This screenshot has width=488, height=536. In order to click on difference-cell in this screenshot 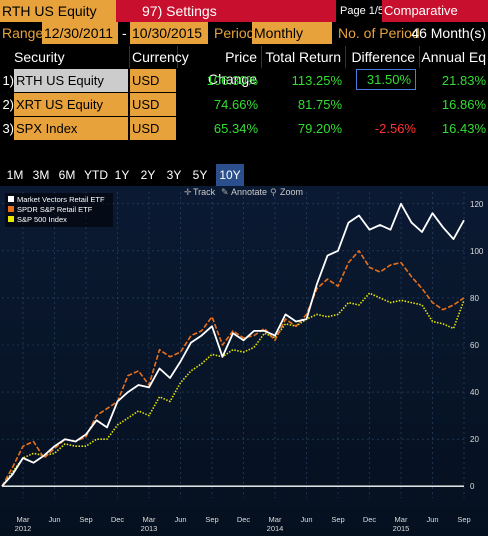, I will do `click(383, 104)`.